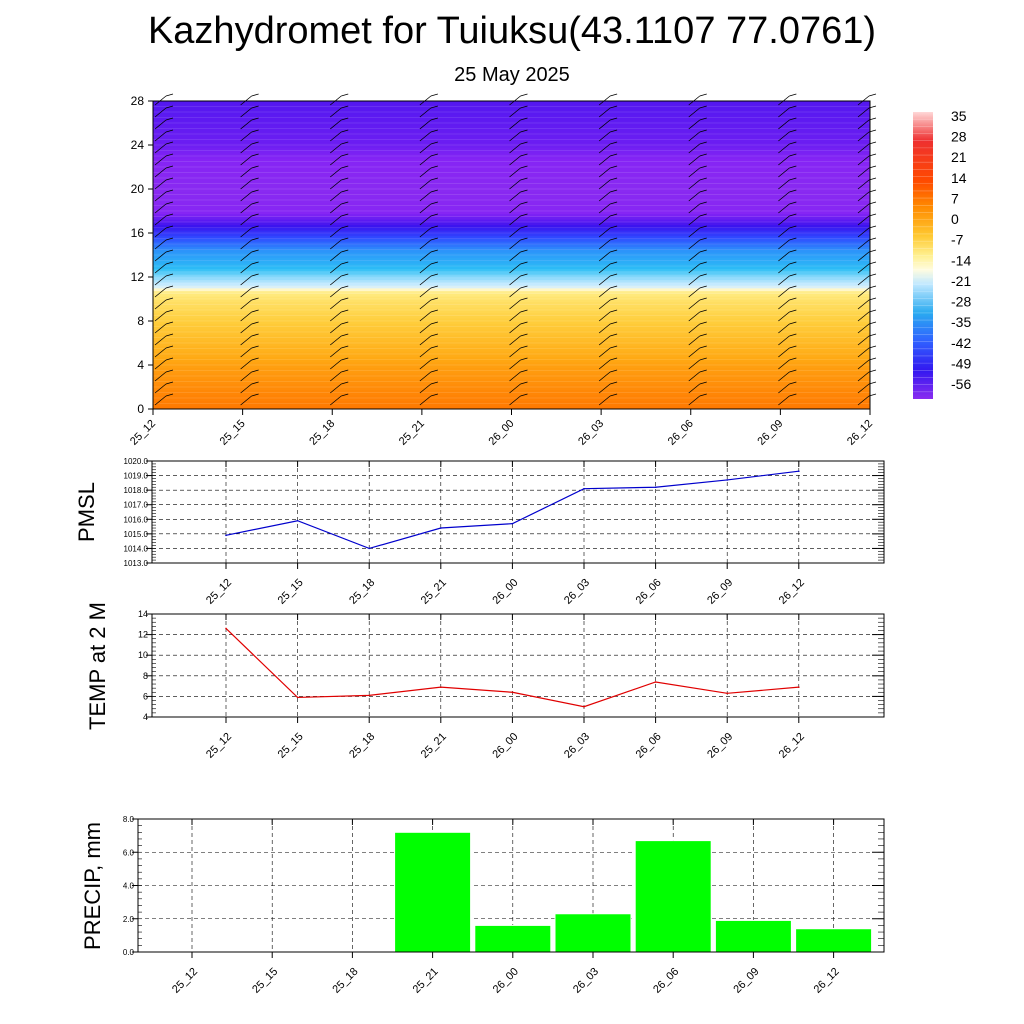 The image size is (1024, 1024). What do you see at coordinates (506, 981) in the screenshot?
I see `x-tick-label: 26_00` at bounding box center [506, 981].